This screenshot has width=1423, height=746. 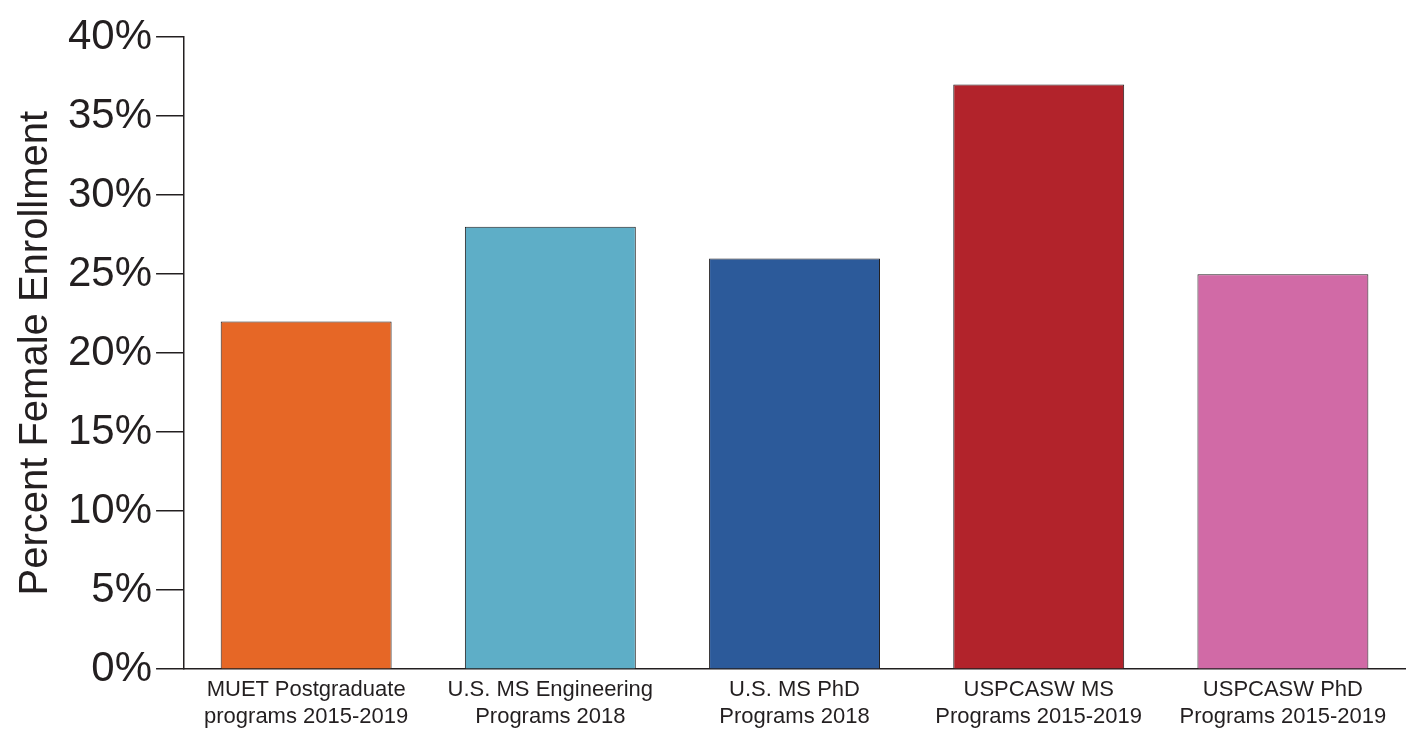 What do you see at coordinates (1039, 702) in the screenshot?
I see `x-tick-label: USPCASW MS Programs 2015-2019` at bounding box center [1039, 702].